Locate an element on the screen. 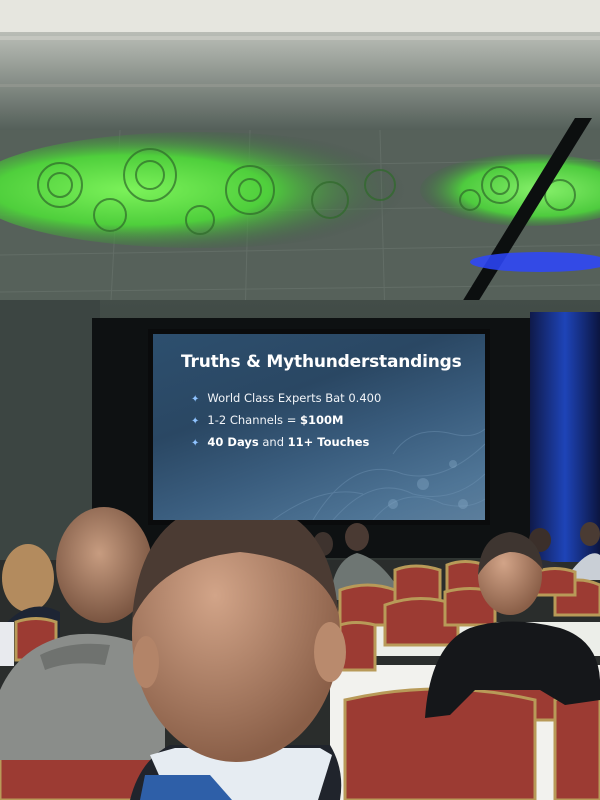 This screenshot has height=800, width=600. slide-bullet-2: ✦ 1-2 Channels = $100M is located at coordinates (286, 421).